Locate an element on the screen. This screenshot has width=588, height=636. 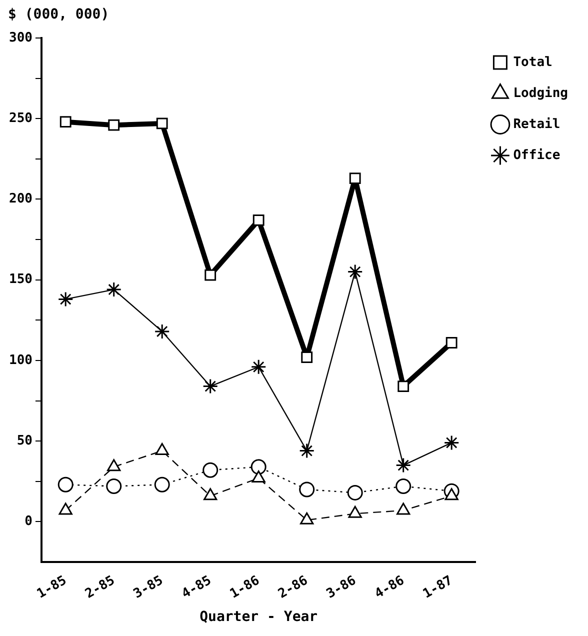
legend-label: Lodging is located at coordinates (540, 93).